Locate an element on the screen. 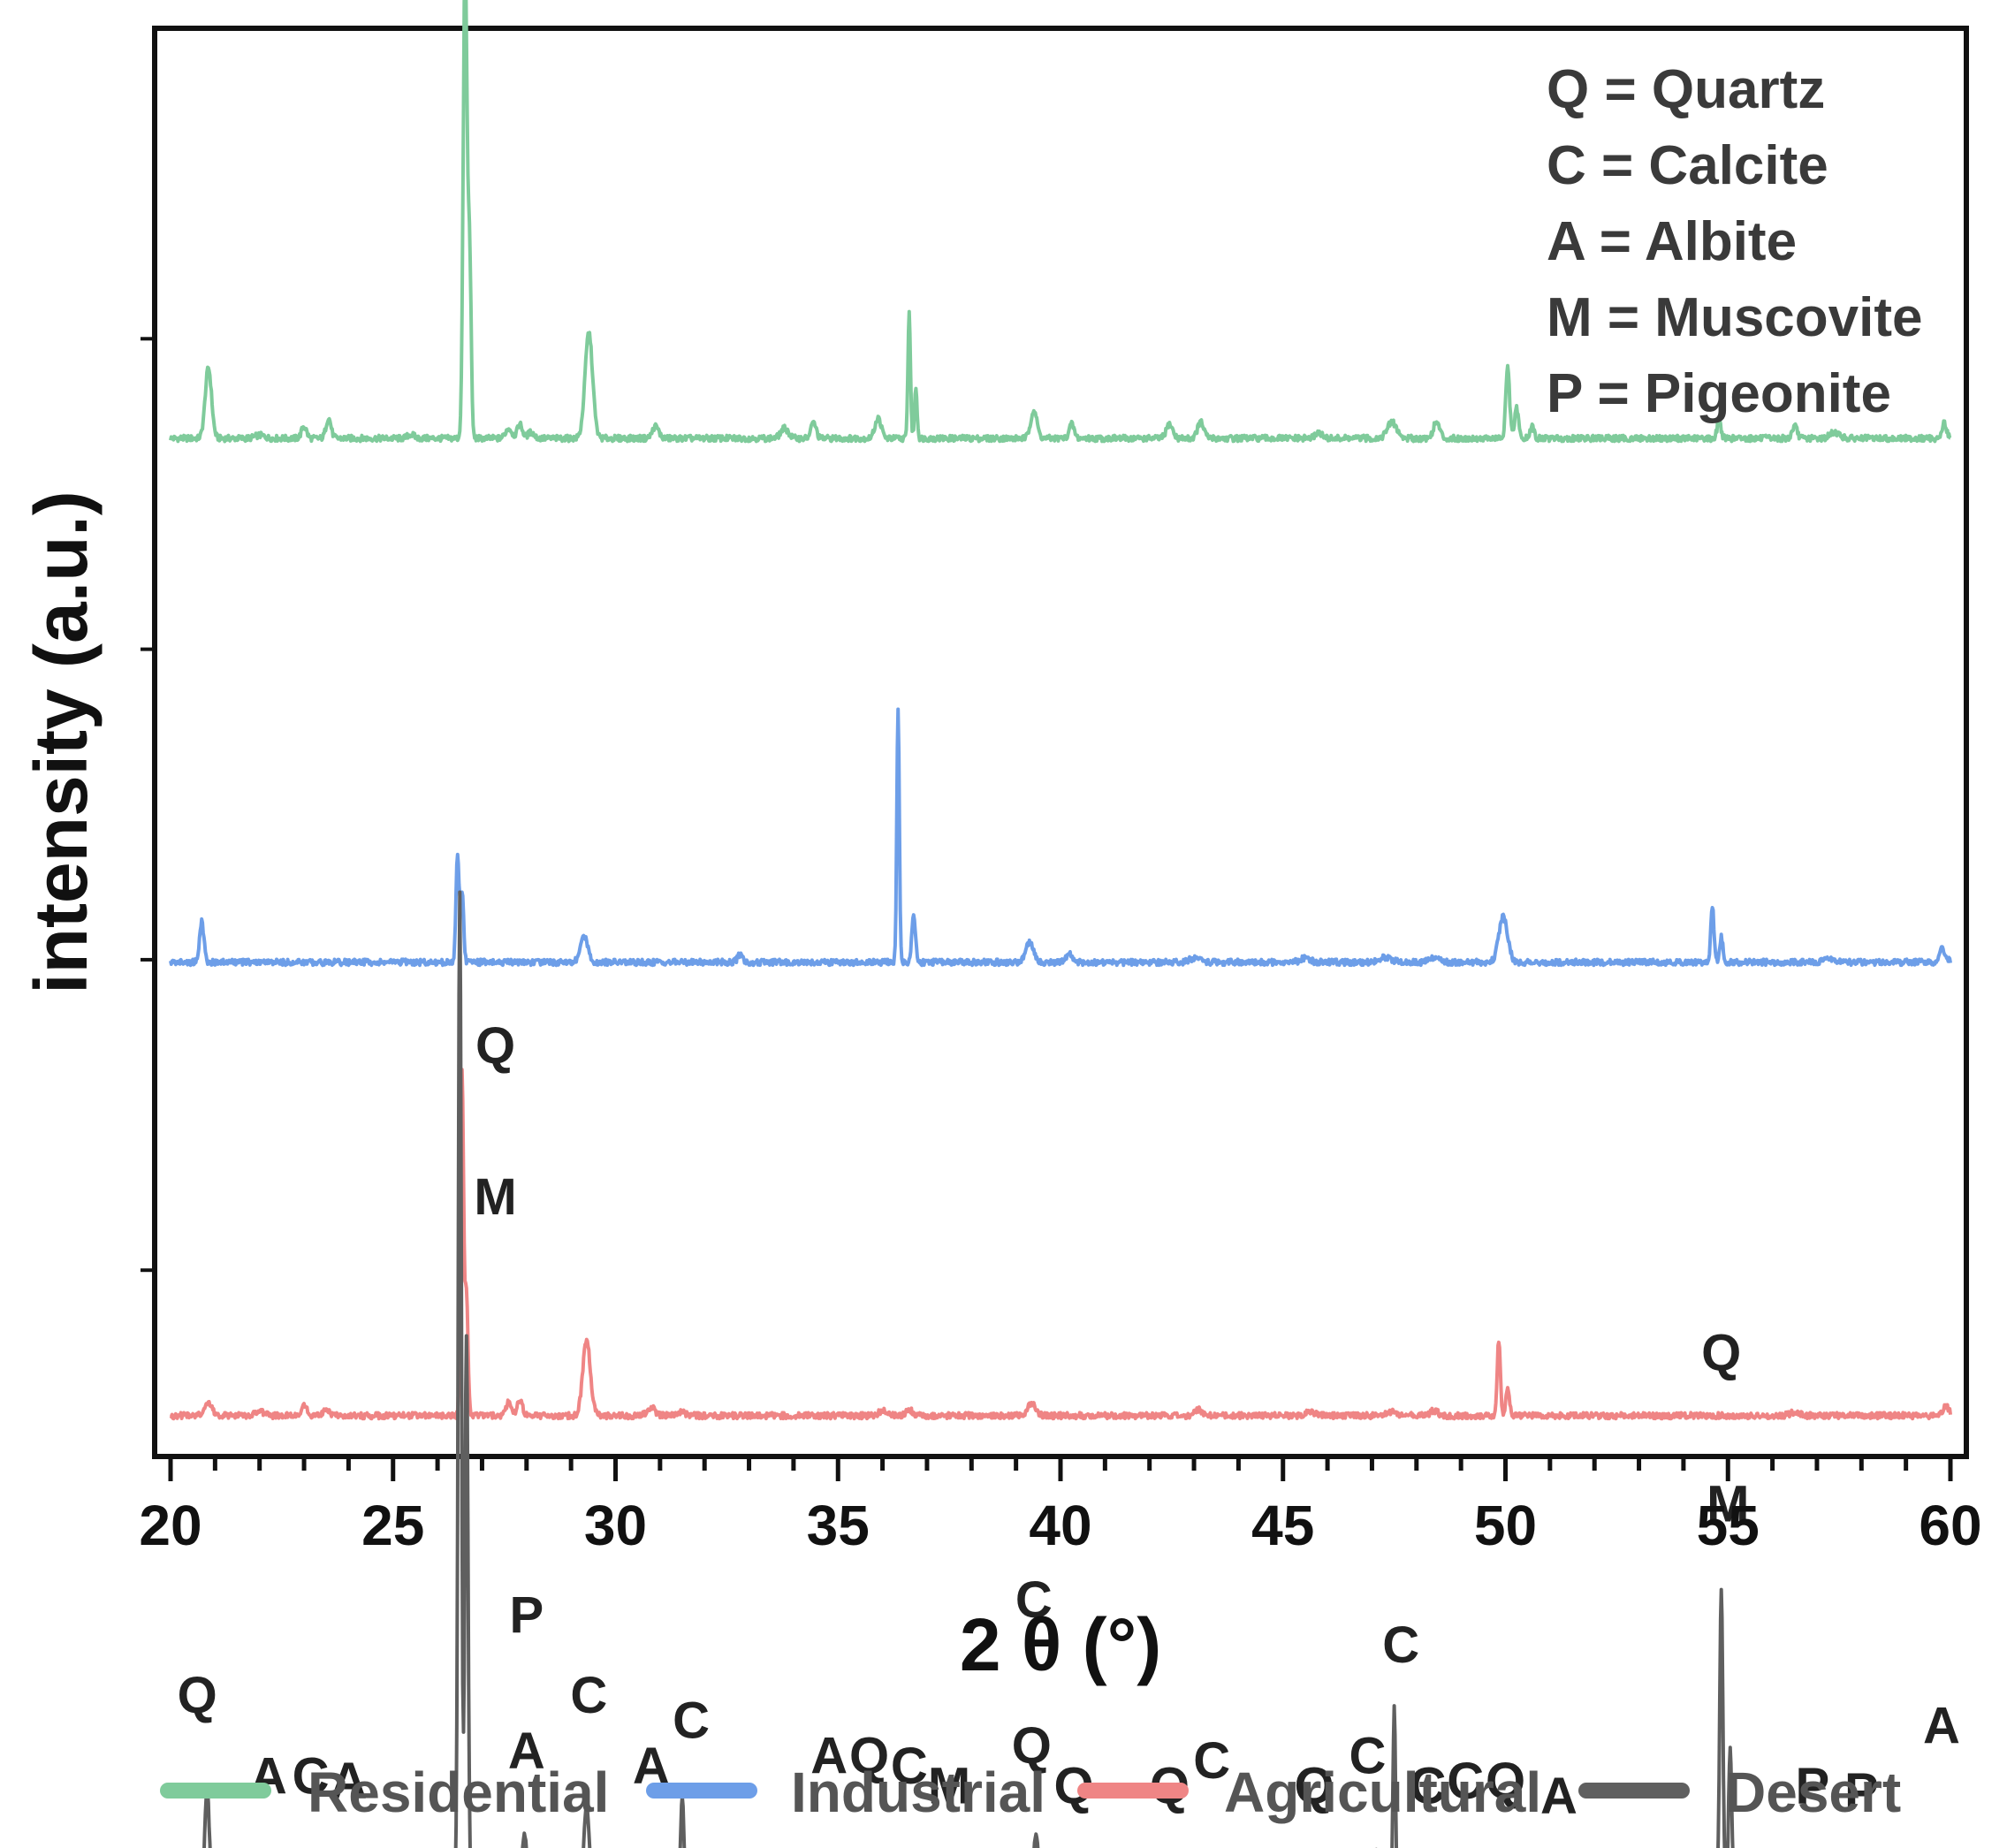 Image resolution: width=2007 pixels, height=1848 pixels. x-tick-label: 25 is located at coordinates (392, 1526).